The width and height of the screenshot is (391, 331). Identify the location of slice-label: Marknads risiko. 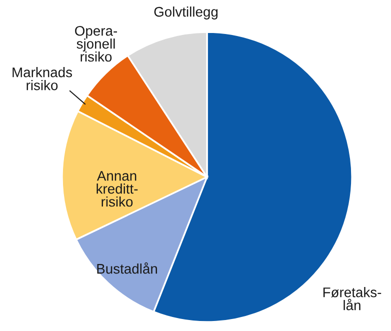
(42, 78).